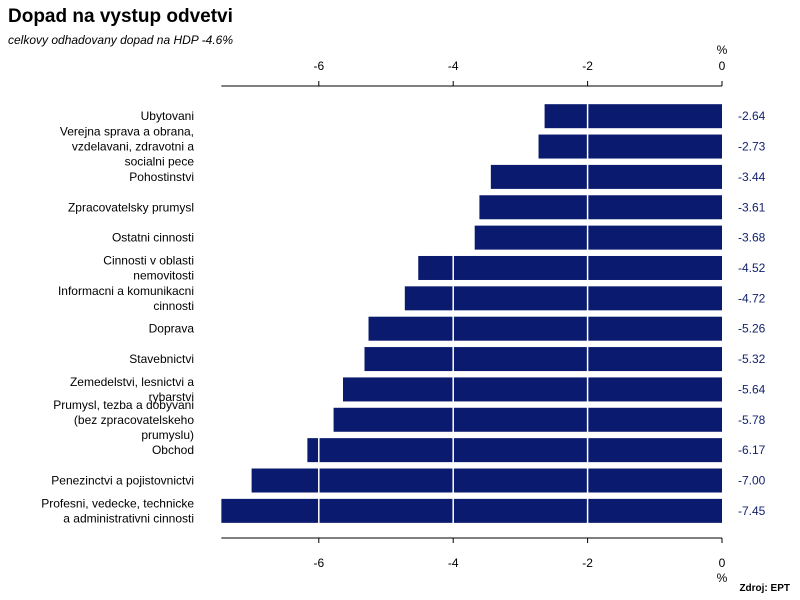  Describe the element at coordinates (163, 275) in the screenshot. I see `category-label-line: nemovitosti` at that location.